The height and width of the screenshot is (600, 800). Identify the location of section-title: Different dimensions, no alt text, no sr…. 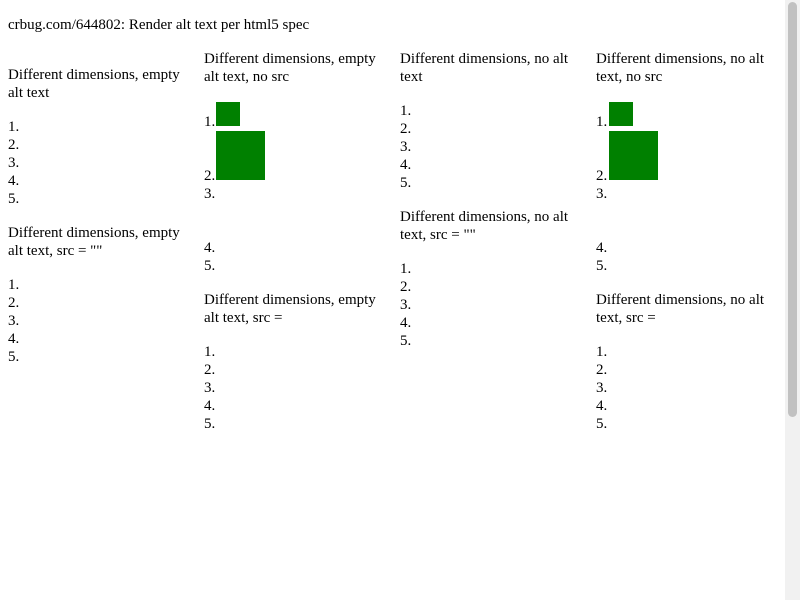
(680, 68).